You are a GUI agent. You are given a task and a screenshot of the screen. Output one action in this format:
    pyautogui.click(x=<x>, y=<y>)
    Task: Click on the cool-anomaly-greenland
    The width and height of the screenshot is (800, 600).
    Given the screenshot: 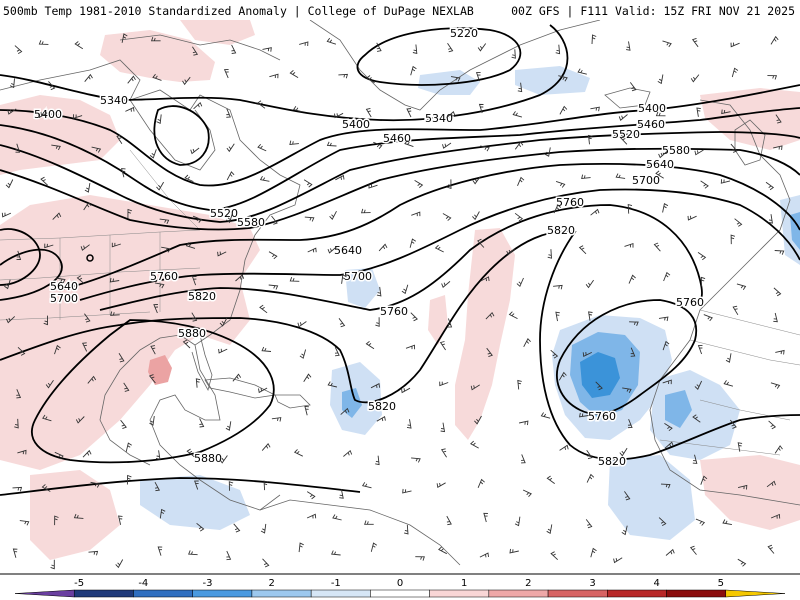 What is the action you would take?
    pyautogui.click(x=449, y=82)
    